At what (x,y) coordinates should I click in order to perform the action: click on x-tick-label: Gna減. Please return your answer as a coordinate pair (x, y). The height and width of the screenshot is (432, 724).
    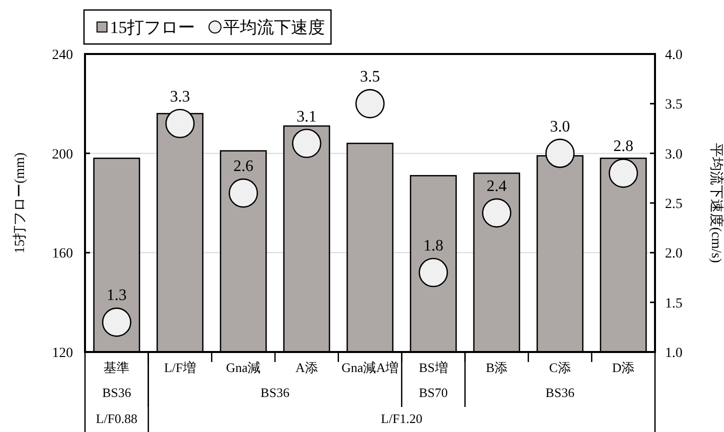
    Looking at the image, I should click on (243, 367).